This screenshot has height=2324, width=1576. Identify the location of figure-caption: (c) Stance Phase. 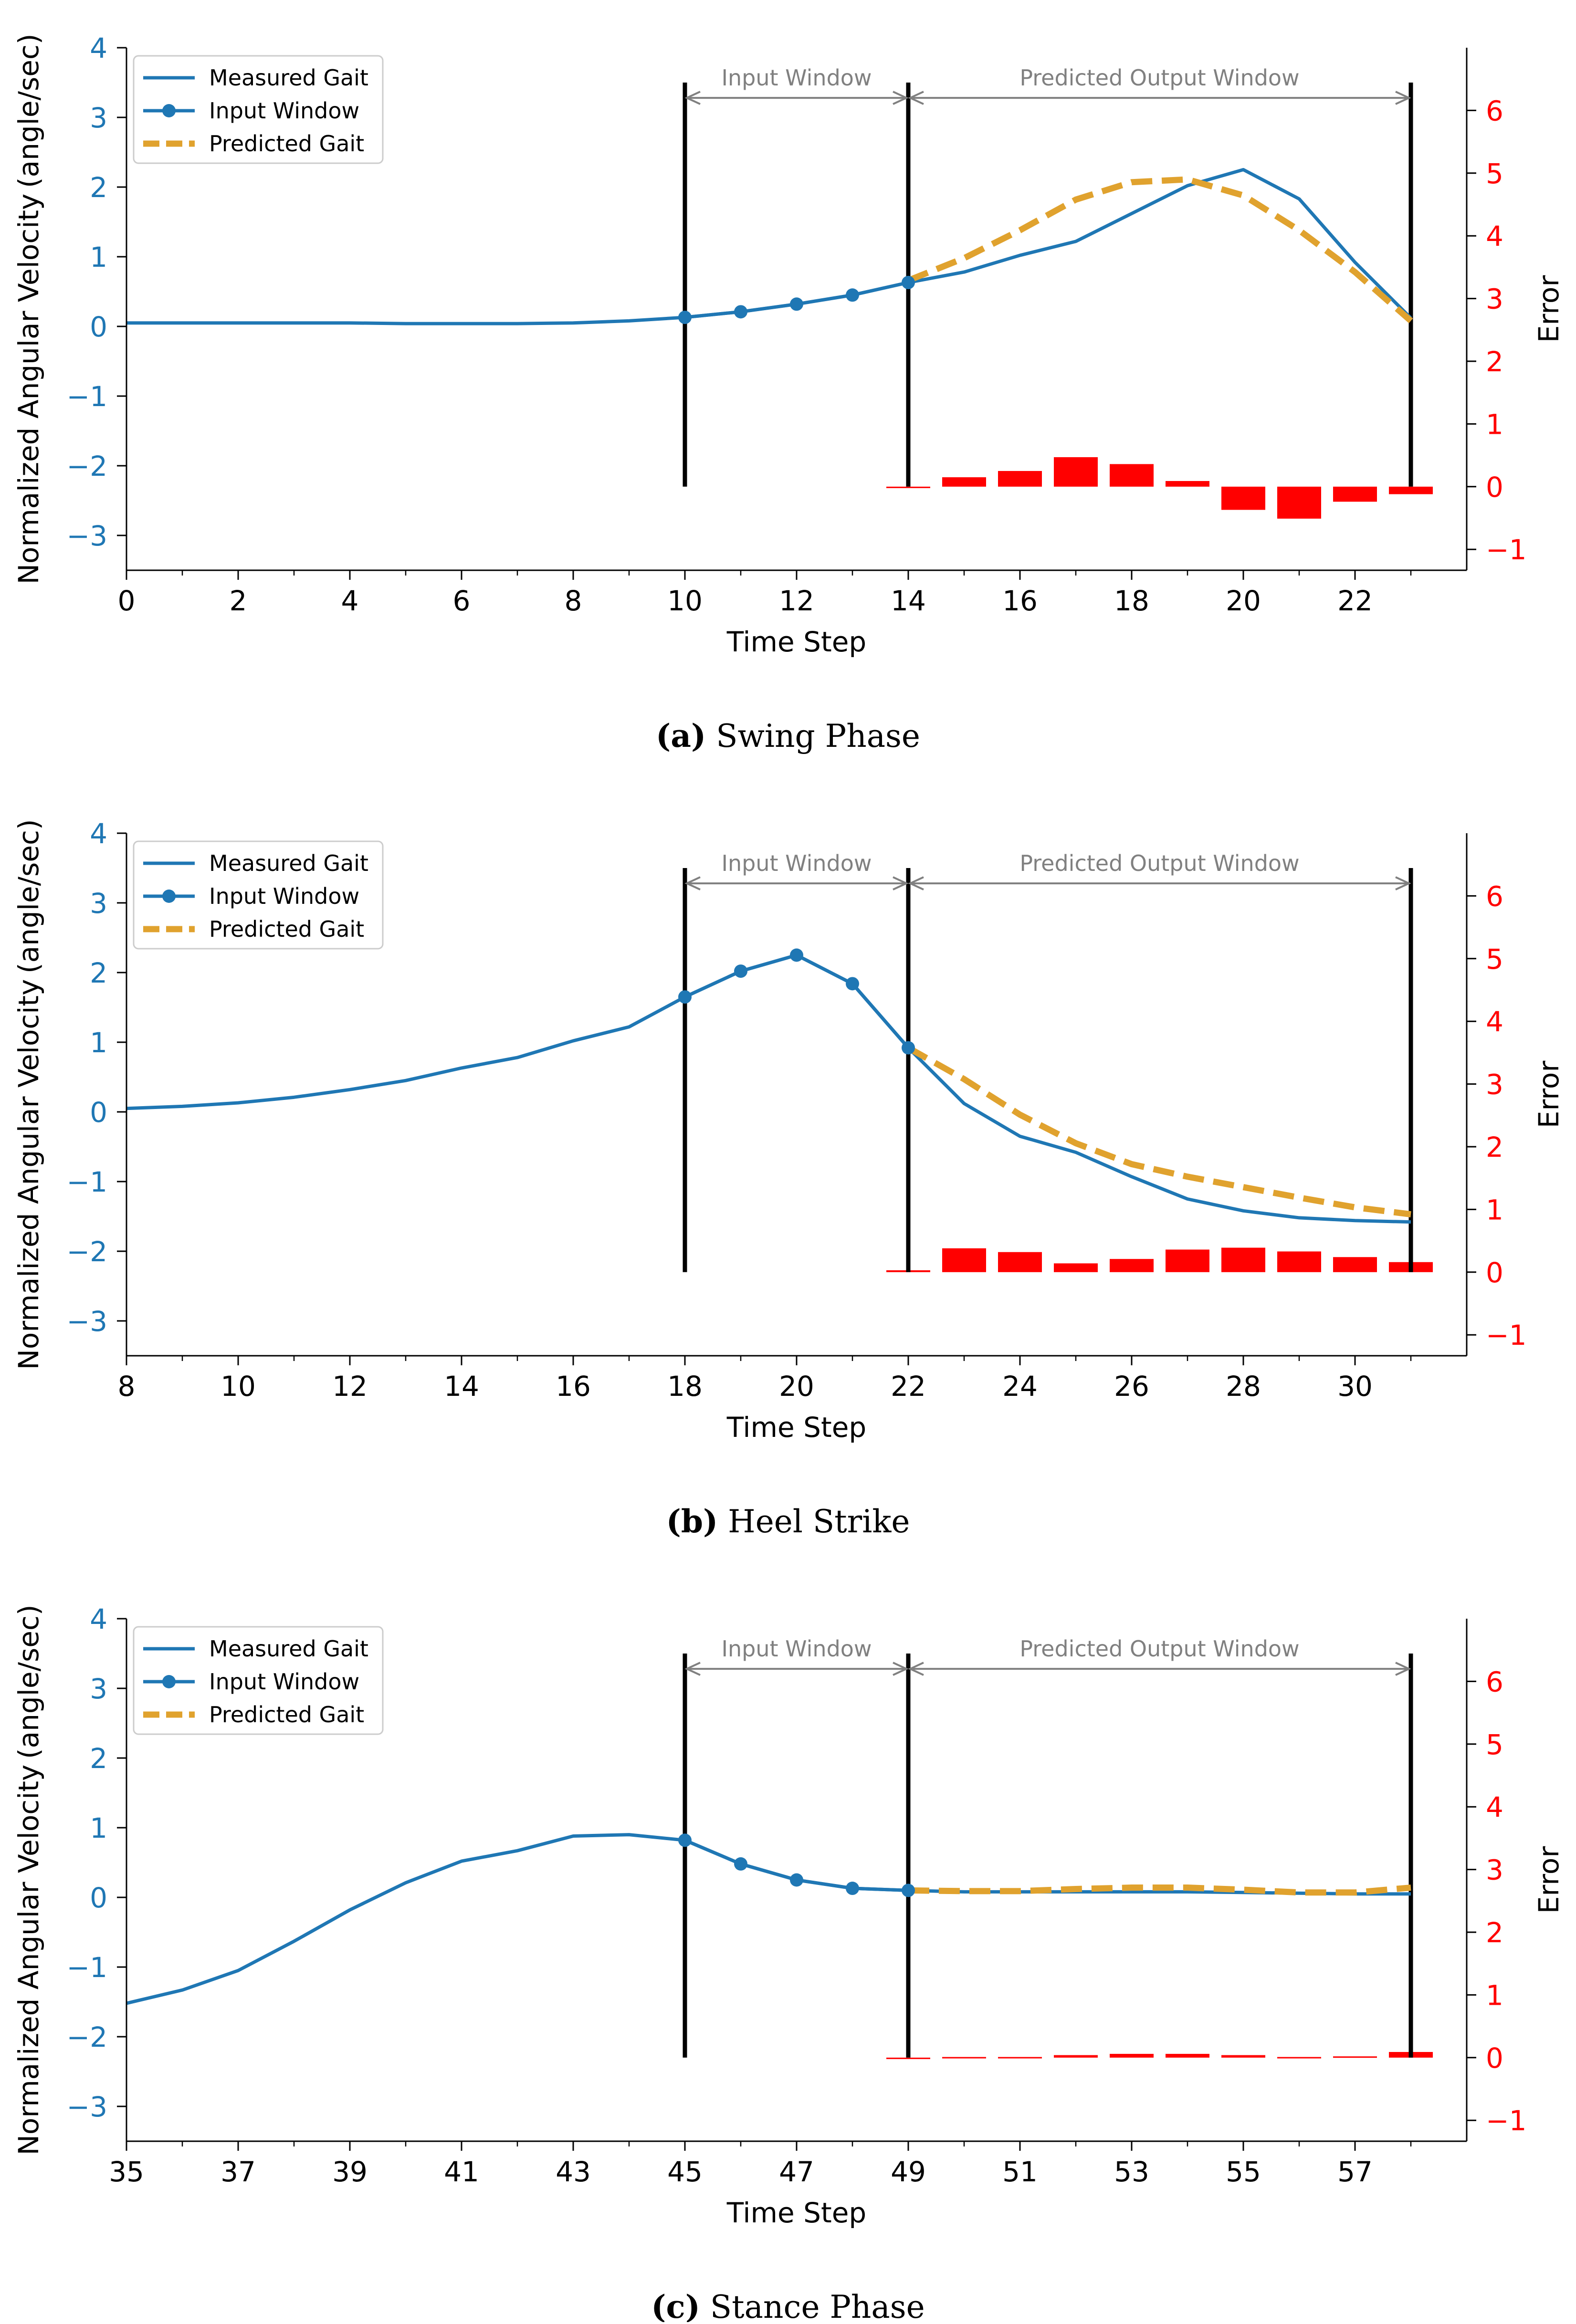
(788, 2305).